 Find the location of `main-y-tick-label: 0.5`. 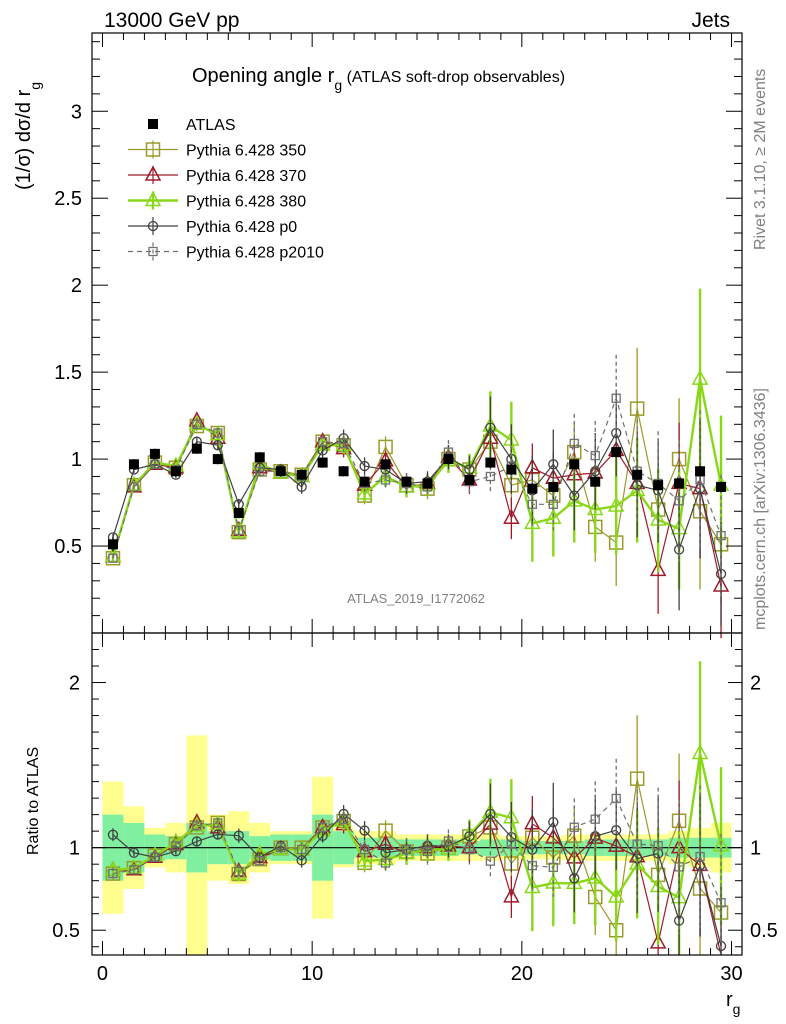

main-y-tick-label: 0.5 is located at coordinates (68, 547).